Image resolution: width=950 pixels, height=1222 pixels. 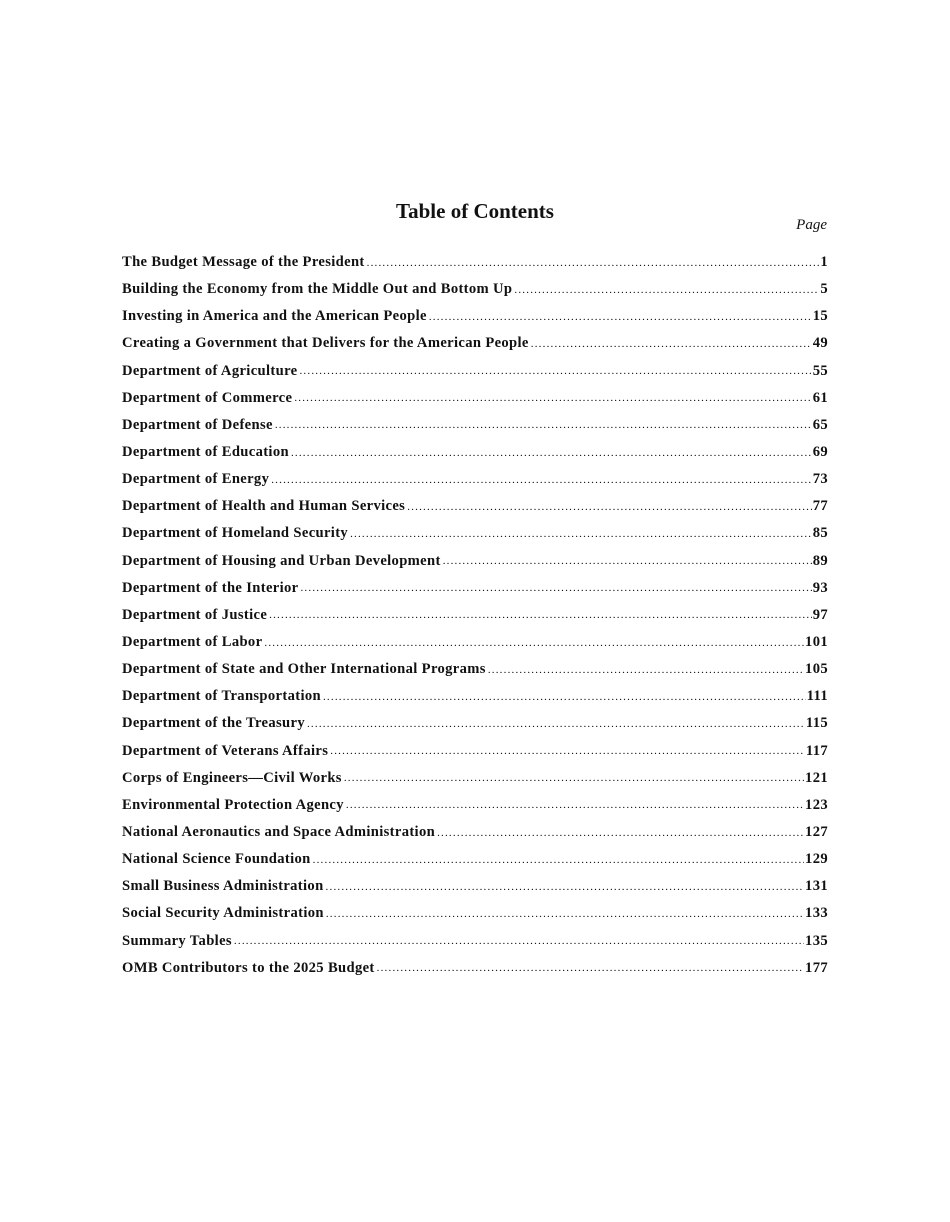 I want to click on toc-entry: Department of Defense 65, so click(x=475, y=425).